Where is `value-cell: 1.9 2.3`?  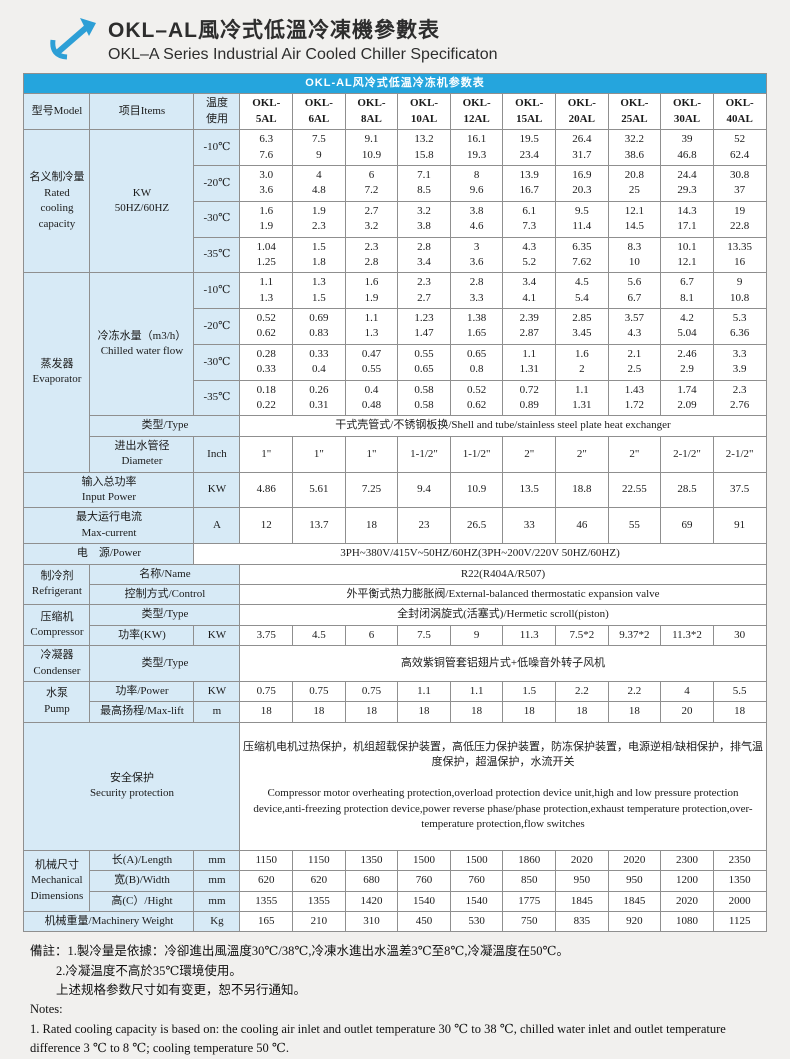
value-cell: 1.9 2.3 is located at coordinates (319, 219).